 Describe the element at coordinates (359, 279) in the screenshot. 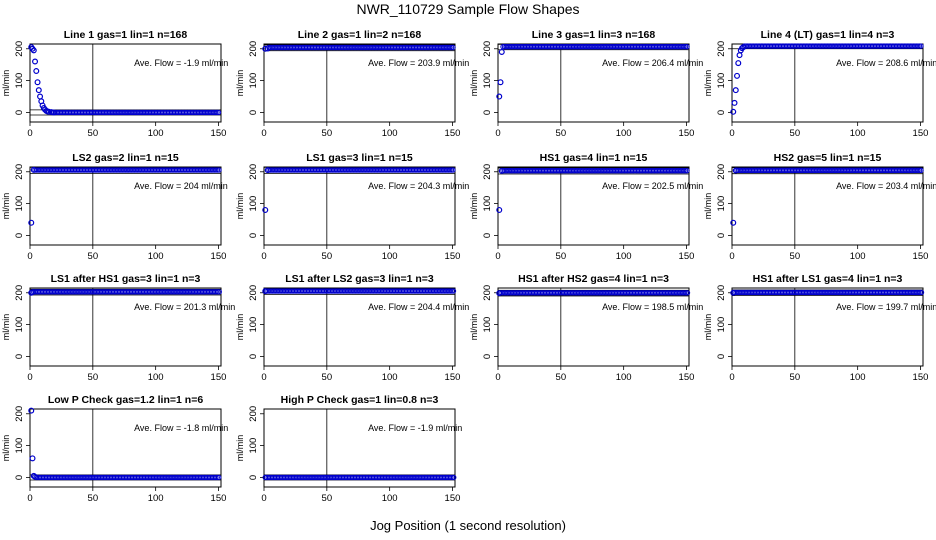

I see `panel-title: LS1 after LS2 gas=3 lin=1 n=3` at that location.